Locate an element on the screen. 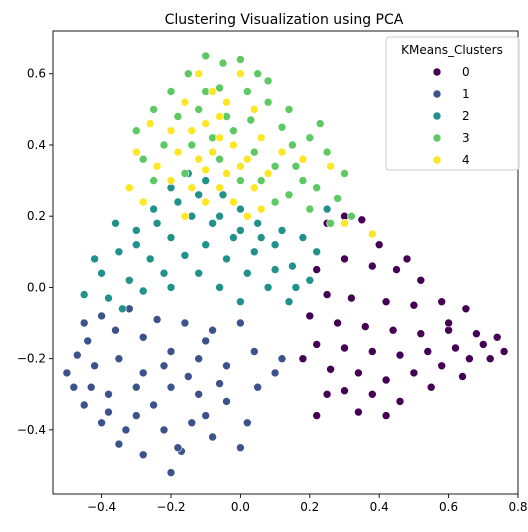 The width and height of the screenshot is (528, 532). chart-title: Clustering Visualization using PCA is located at coordinates (284, 20).